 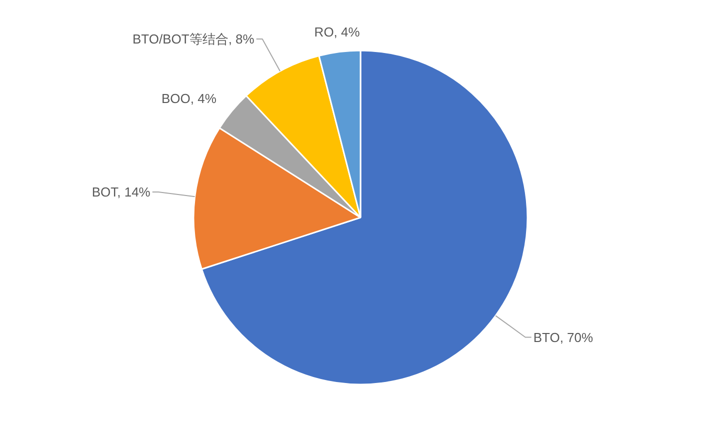 What do you see at coordinates (563, 337) in the screenshot?
I see `slice-label: BTO, 70%` at bounding box center [563, 337].